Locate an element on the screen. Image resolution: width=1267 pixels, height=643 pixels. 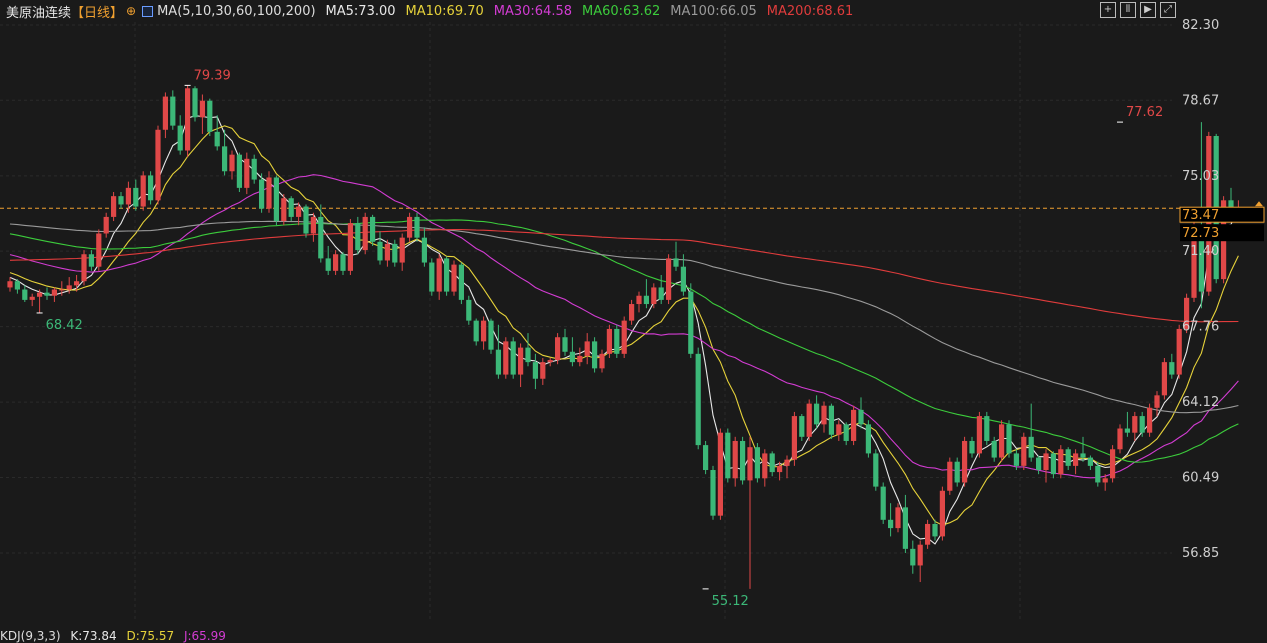
kdj-label: KDJ(9,3,3) is located at coordinates (30, 636).